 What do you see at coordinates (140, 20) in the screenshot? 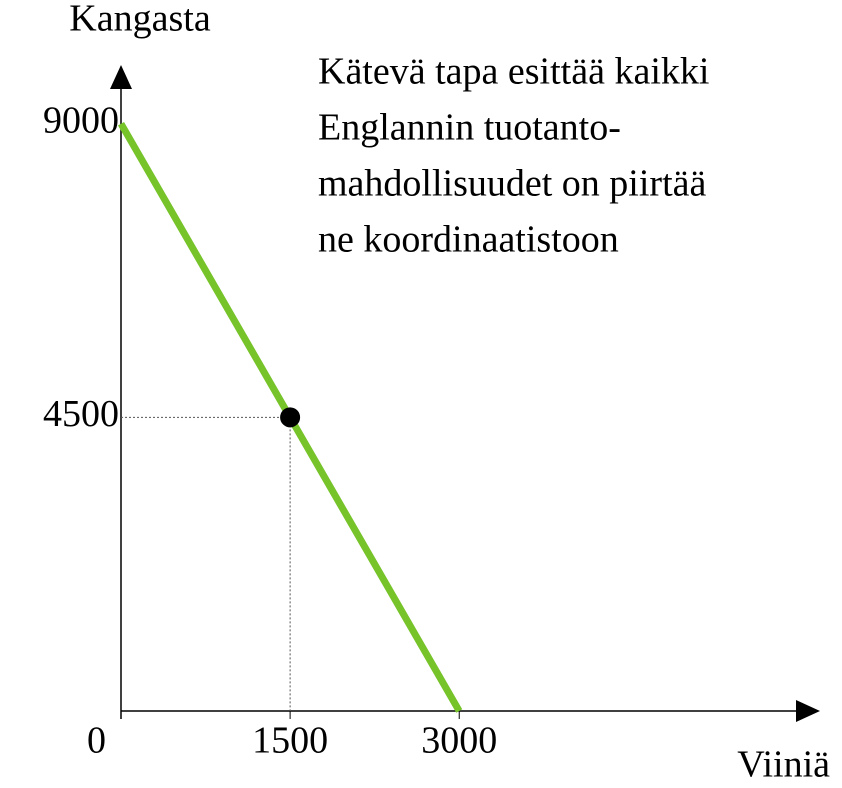
I see `y-axis-label: Kangasta` at bounding box center [140, 20].